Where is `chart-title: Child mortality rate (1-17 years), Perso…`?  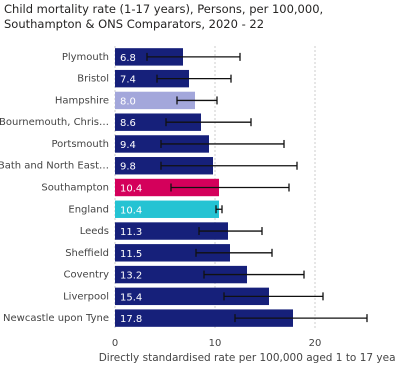 chart-title: Child mortality rate (1-17 years), Perso… is located at coordinates (164, 16).